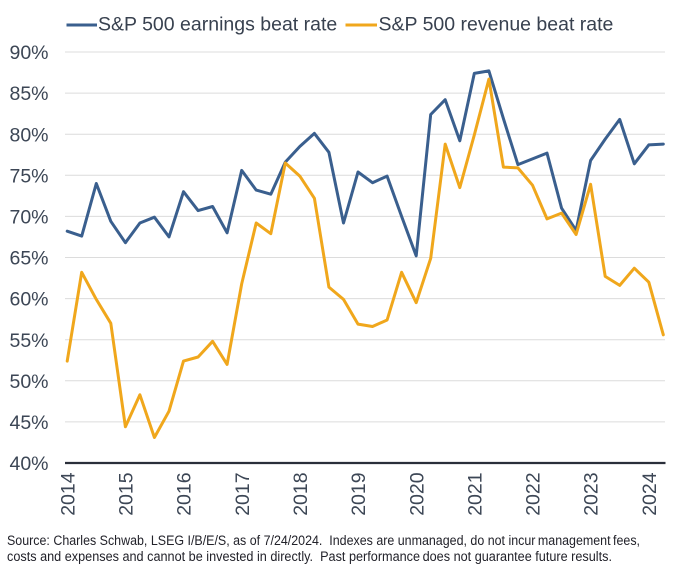 The image size is (680, 572). I want to click on svg-text: 70%, so click(28, 218).